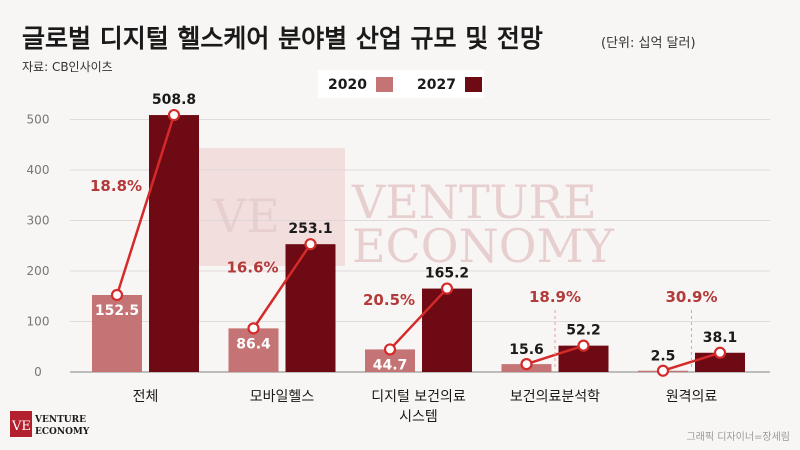 The height and width of the screenshot is (450, 800). Describe the element at coordinates (253, 344) in the screenshot. I see `value-label-2020: 86.4` at that location.